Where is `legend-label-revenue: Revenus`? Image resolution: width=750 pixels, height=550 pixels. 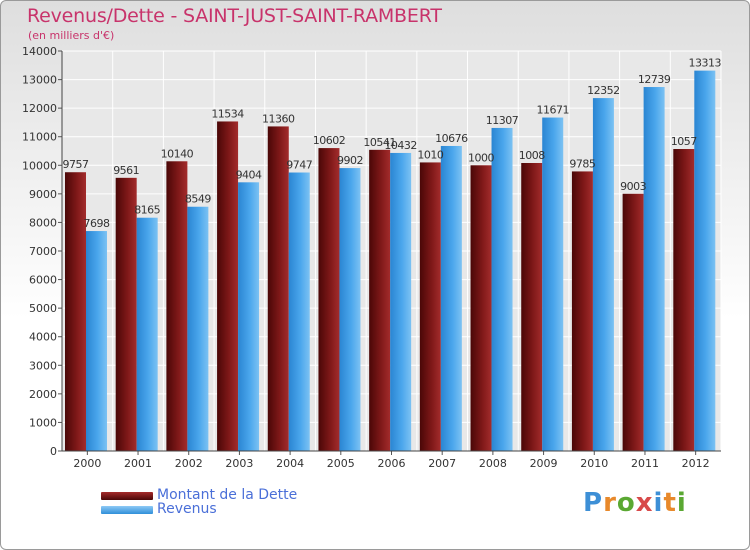 legend-label-revenue: Revenus is located at coordinates (187, 509).